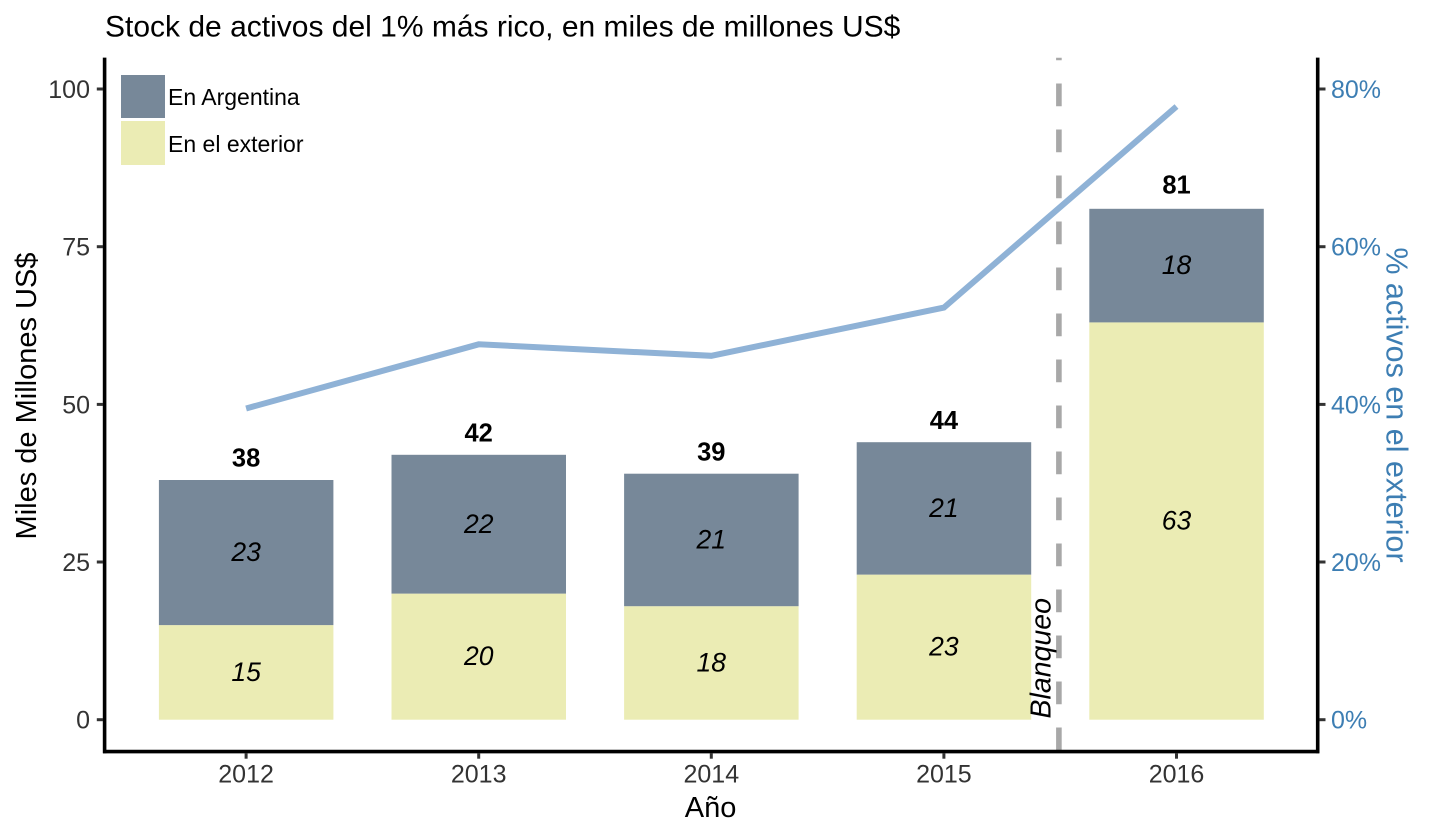  I want to click on svg-text: % activos en el exterior, so click(1397, 404).